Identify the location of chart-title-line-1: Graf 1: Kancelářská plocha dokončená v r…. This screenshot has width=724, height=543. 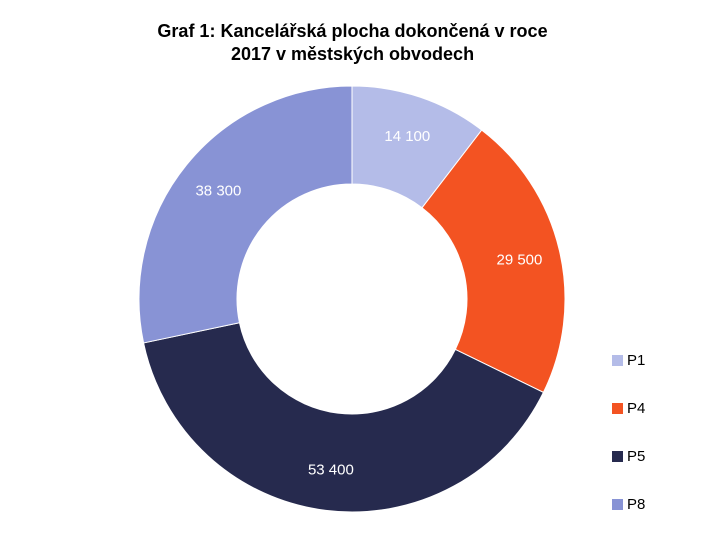
(352, 31).